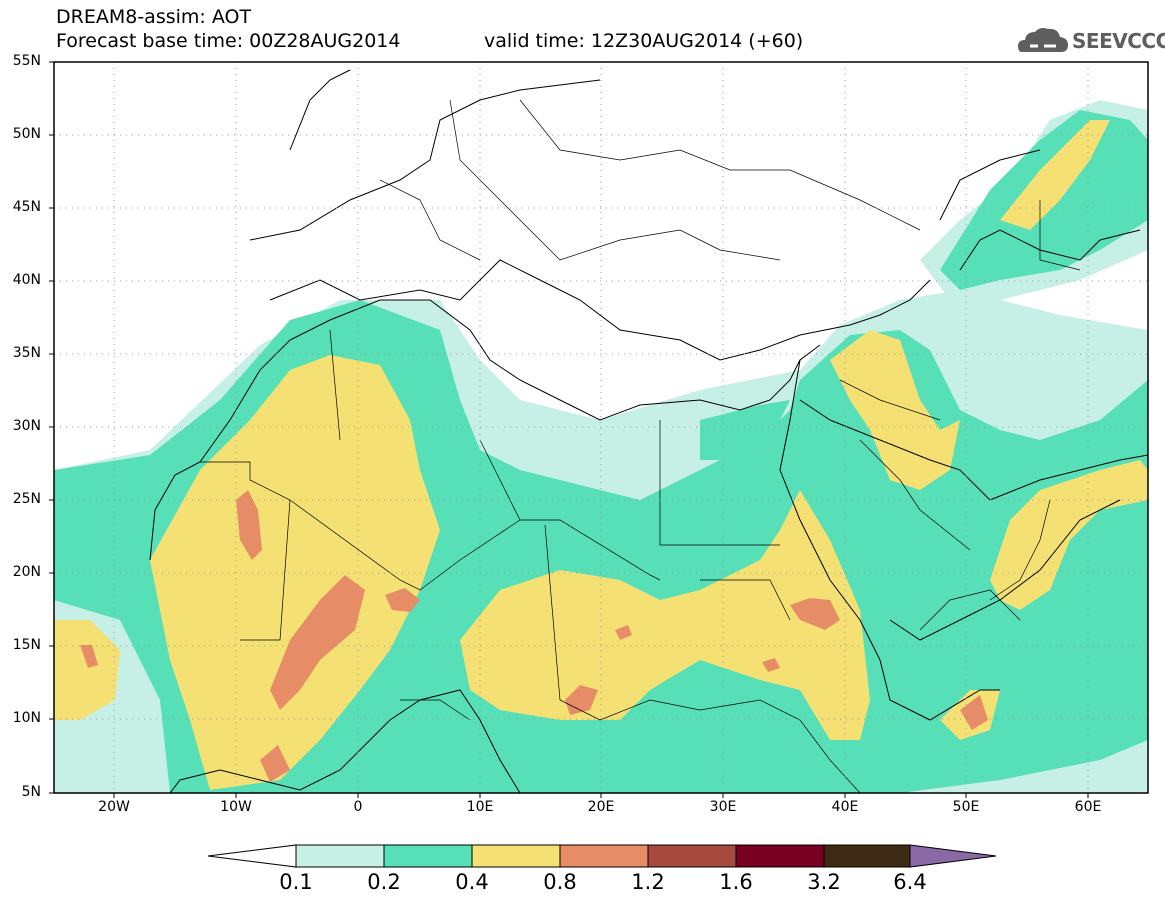 This screenshot has width=1165, height=905. What do you see at coordinates (845, 807) in the screenshot?
I see `lon-label: 40E` at bounding box center [845, 807].